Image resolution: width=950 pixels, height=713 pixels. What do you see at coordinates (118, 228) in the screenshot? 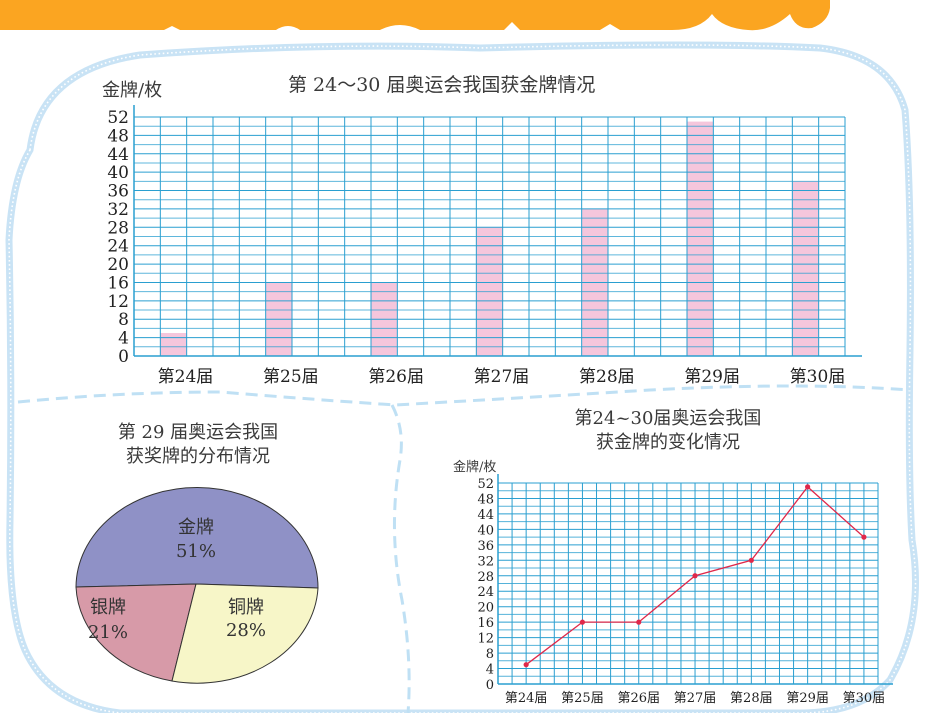
I see `bar-y-tick: 28` at bounding box center [118, 228].